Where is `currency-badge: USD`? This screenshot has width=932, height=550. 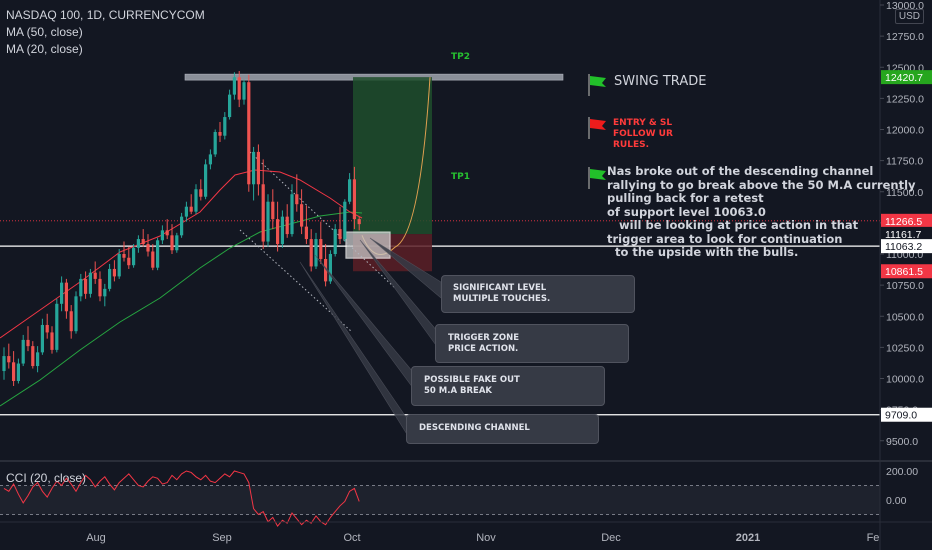
currency-badge: USD is located at coordinates (909, 16).